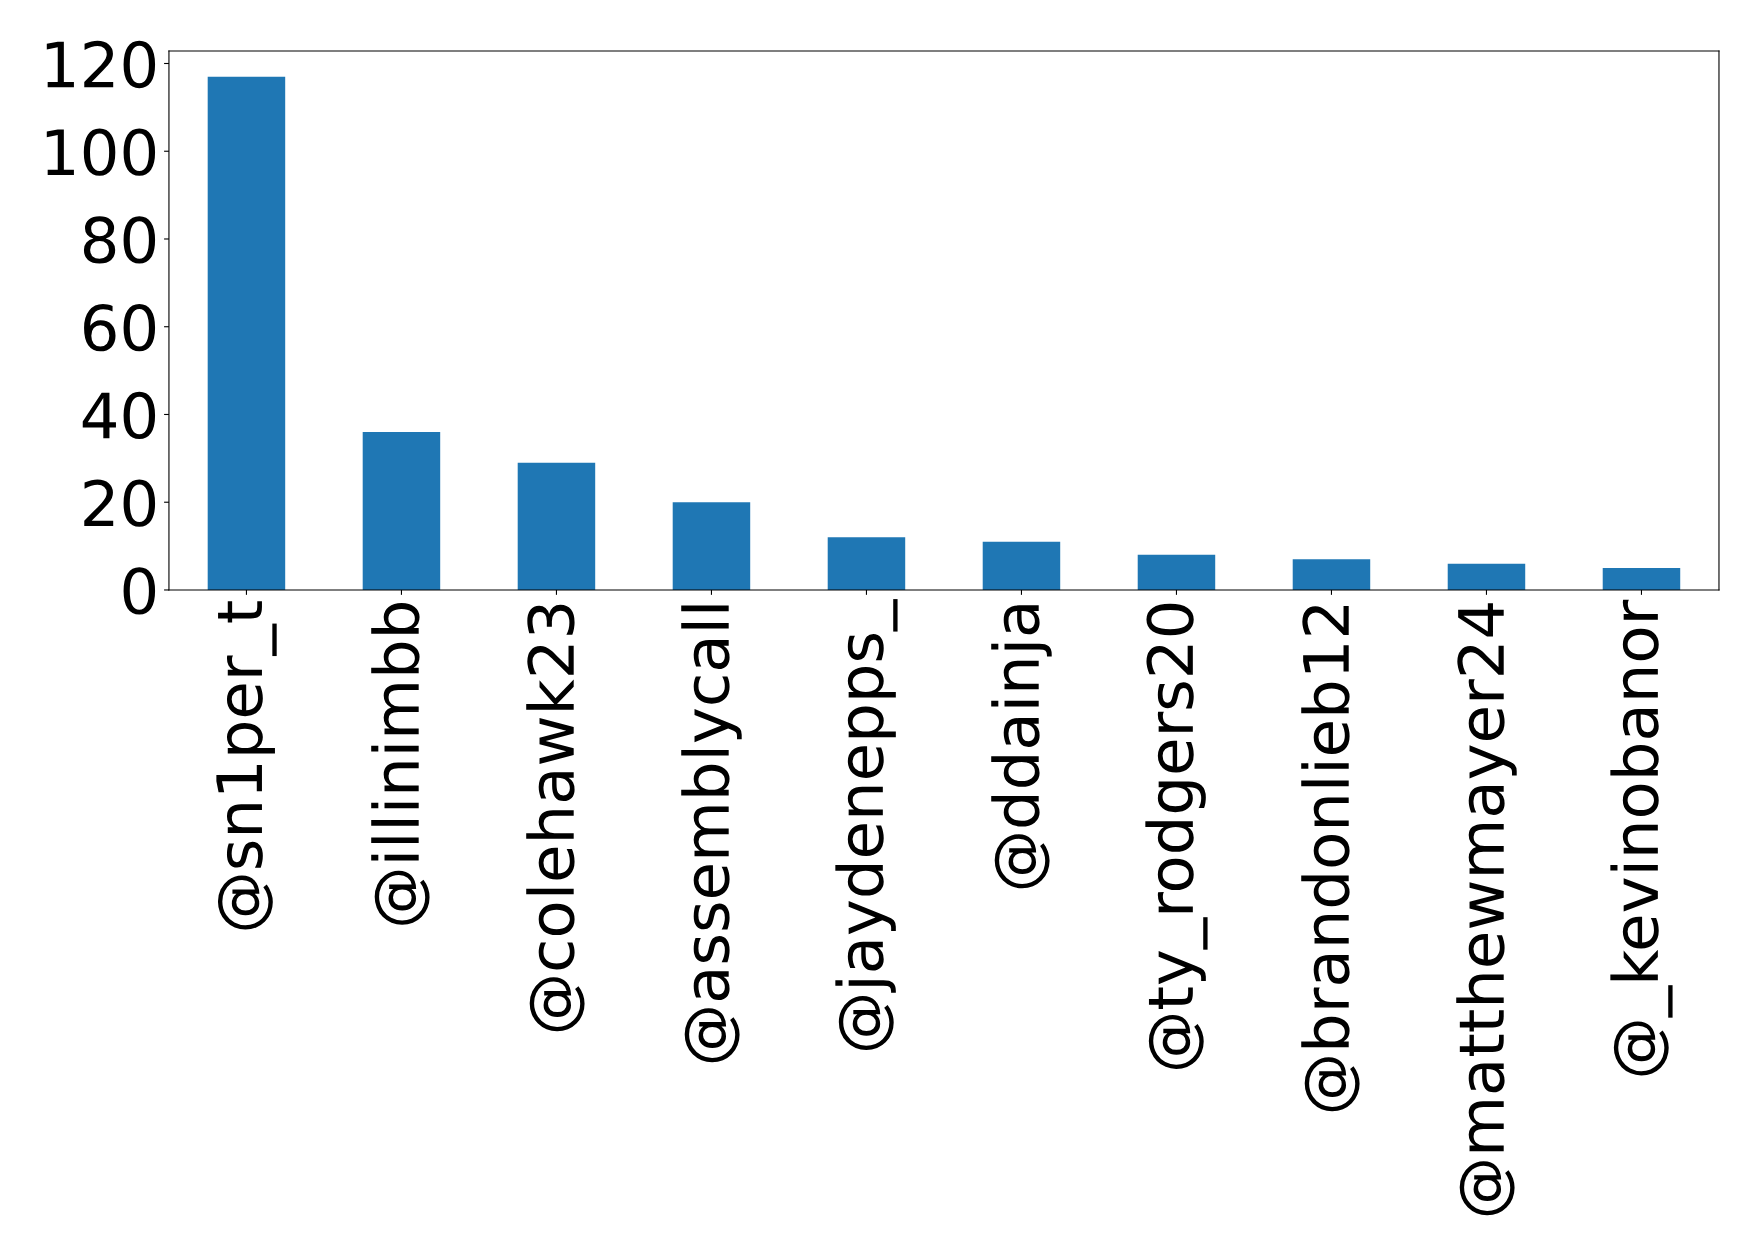 The image size is (1758, 1259). What do you see at coordinates (555, 818) in the screenshot?
I see `x-tick-label: @colehawk23` at bounding box center [555, 818].